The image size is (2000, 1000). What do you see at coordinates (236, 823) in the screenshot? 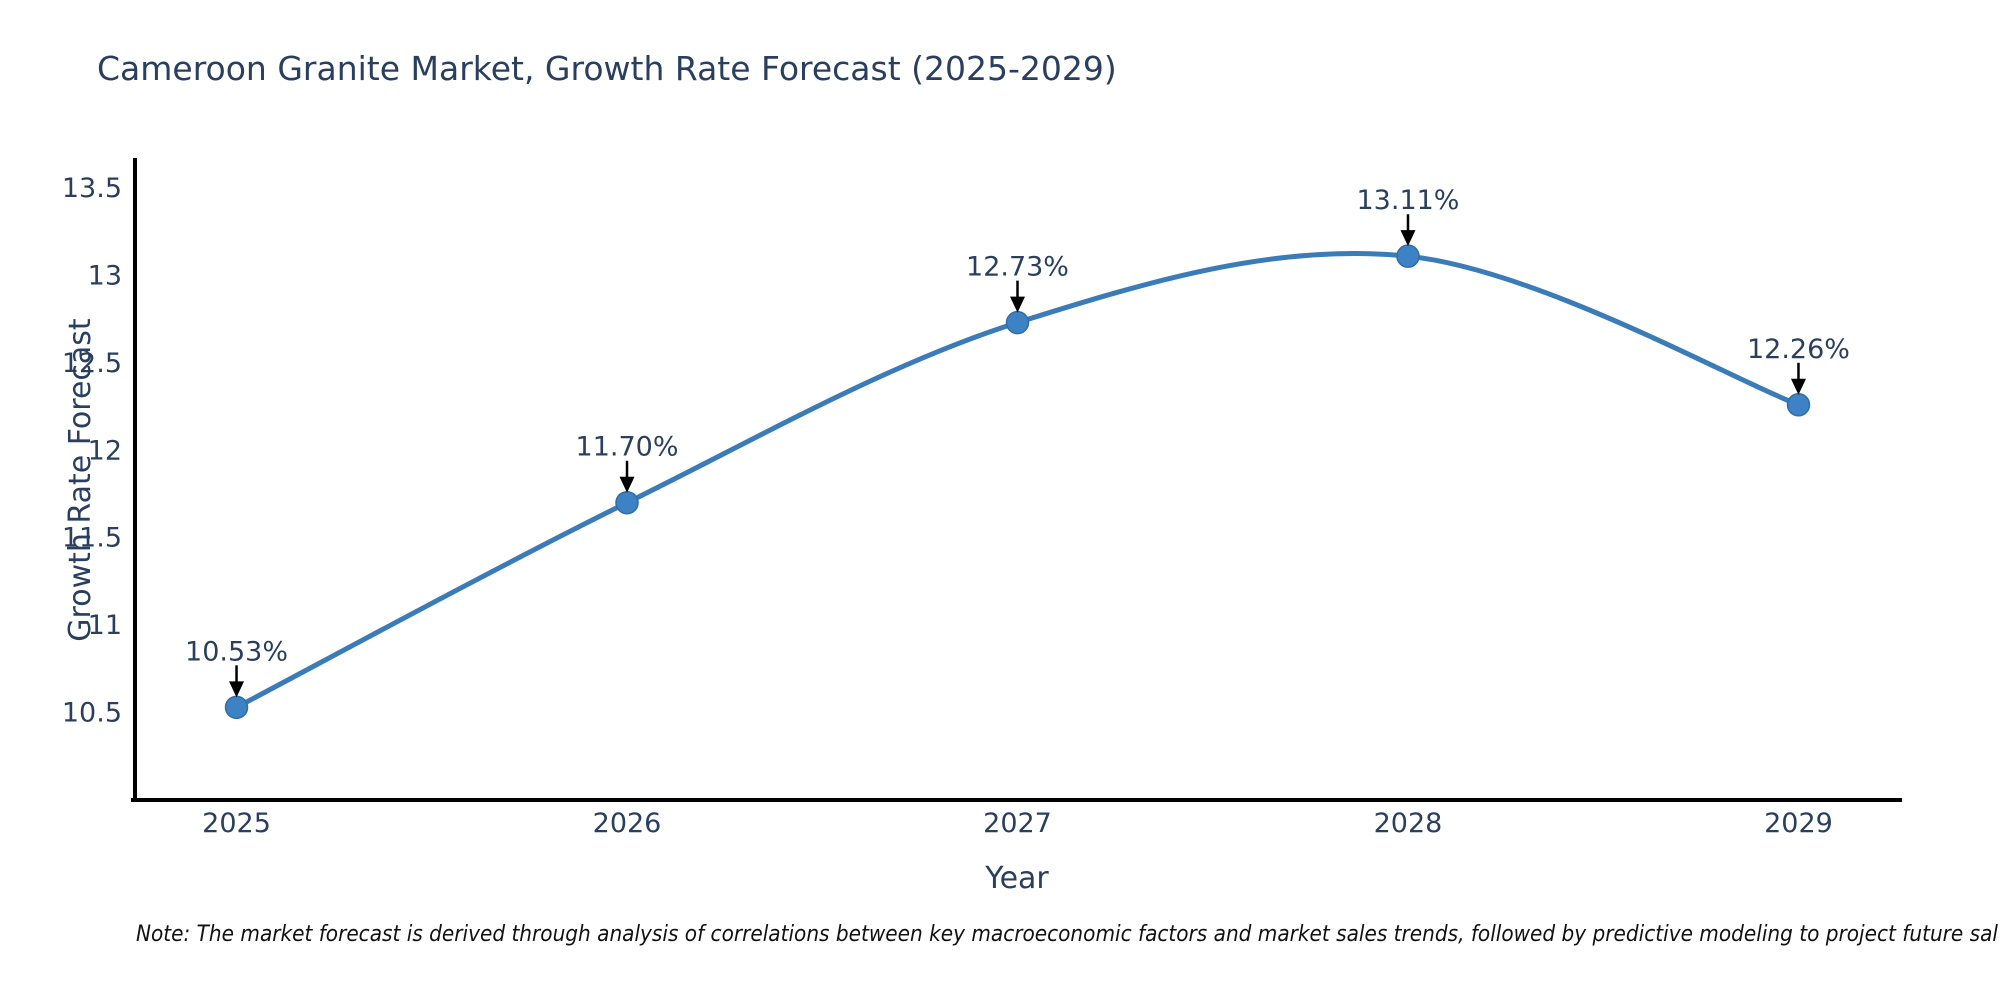
I see `x-tick-label: 2025` at bounding box center [236, 823].